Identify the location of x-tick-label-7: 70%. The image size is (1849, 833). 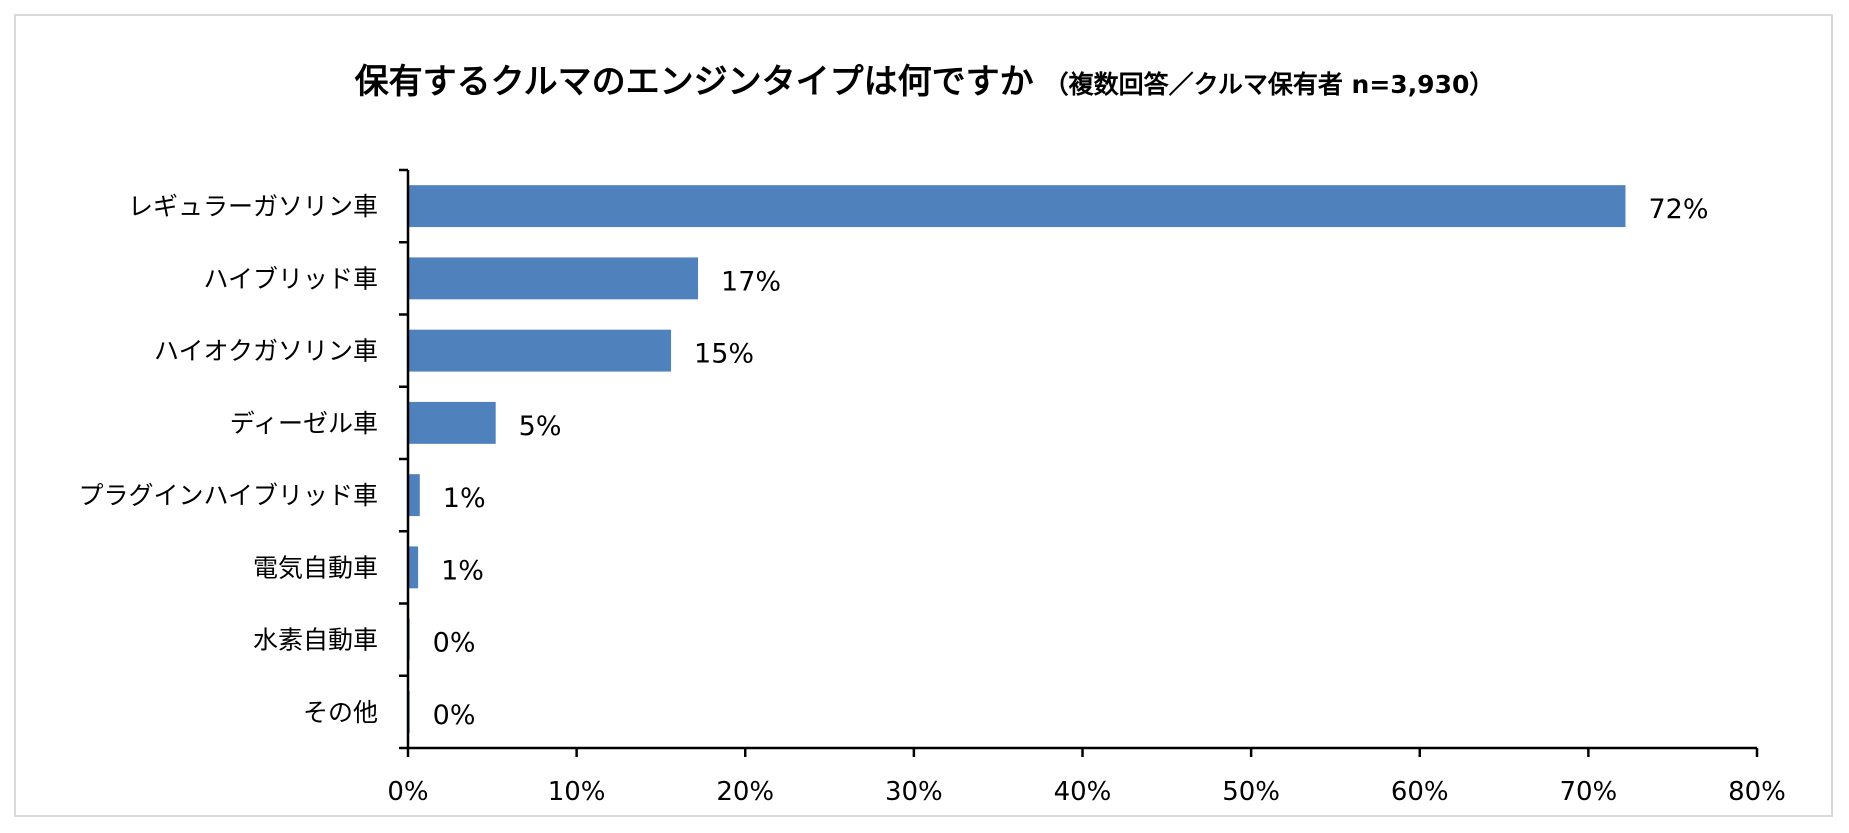
(1588, 792).